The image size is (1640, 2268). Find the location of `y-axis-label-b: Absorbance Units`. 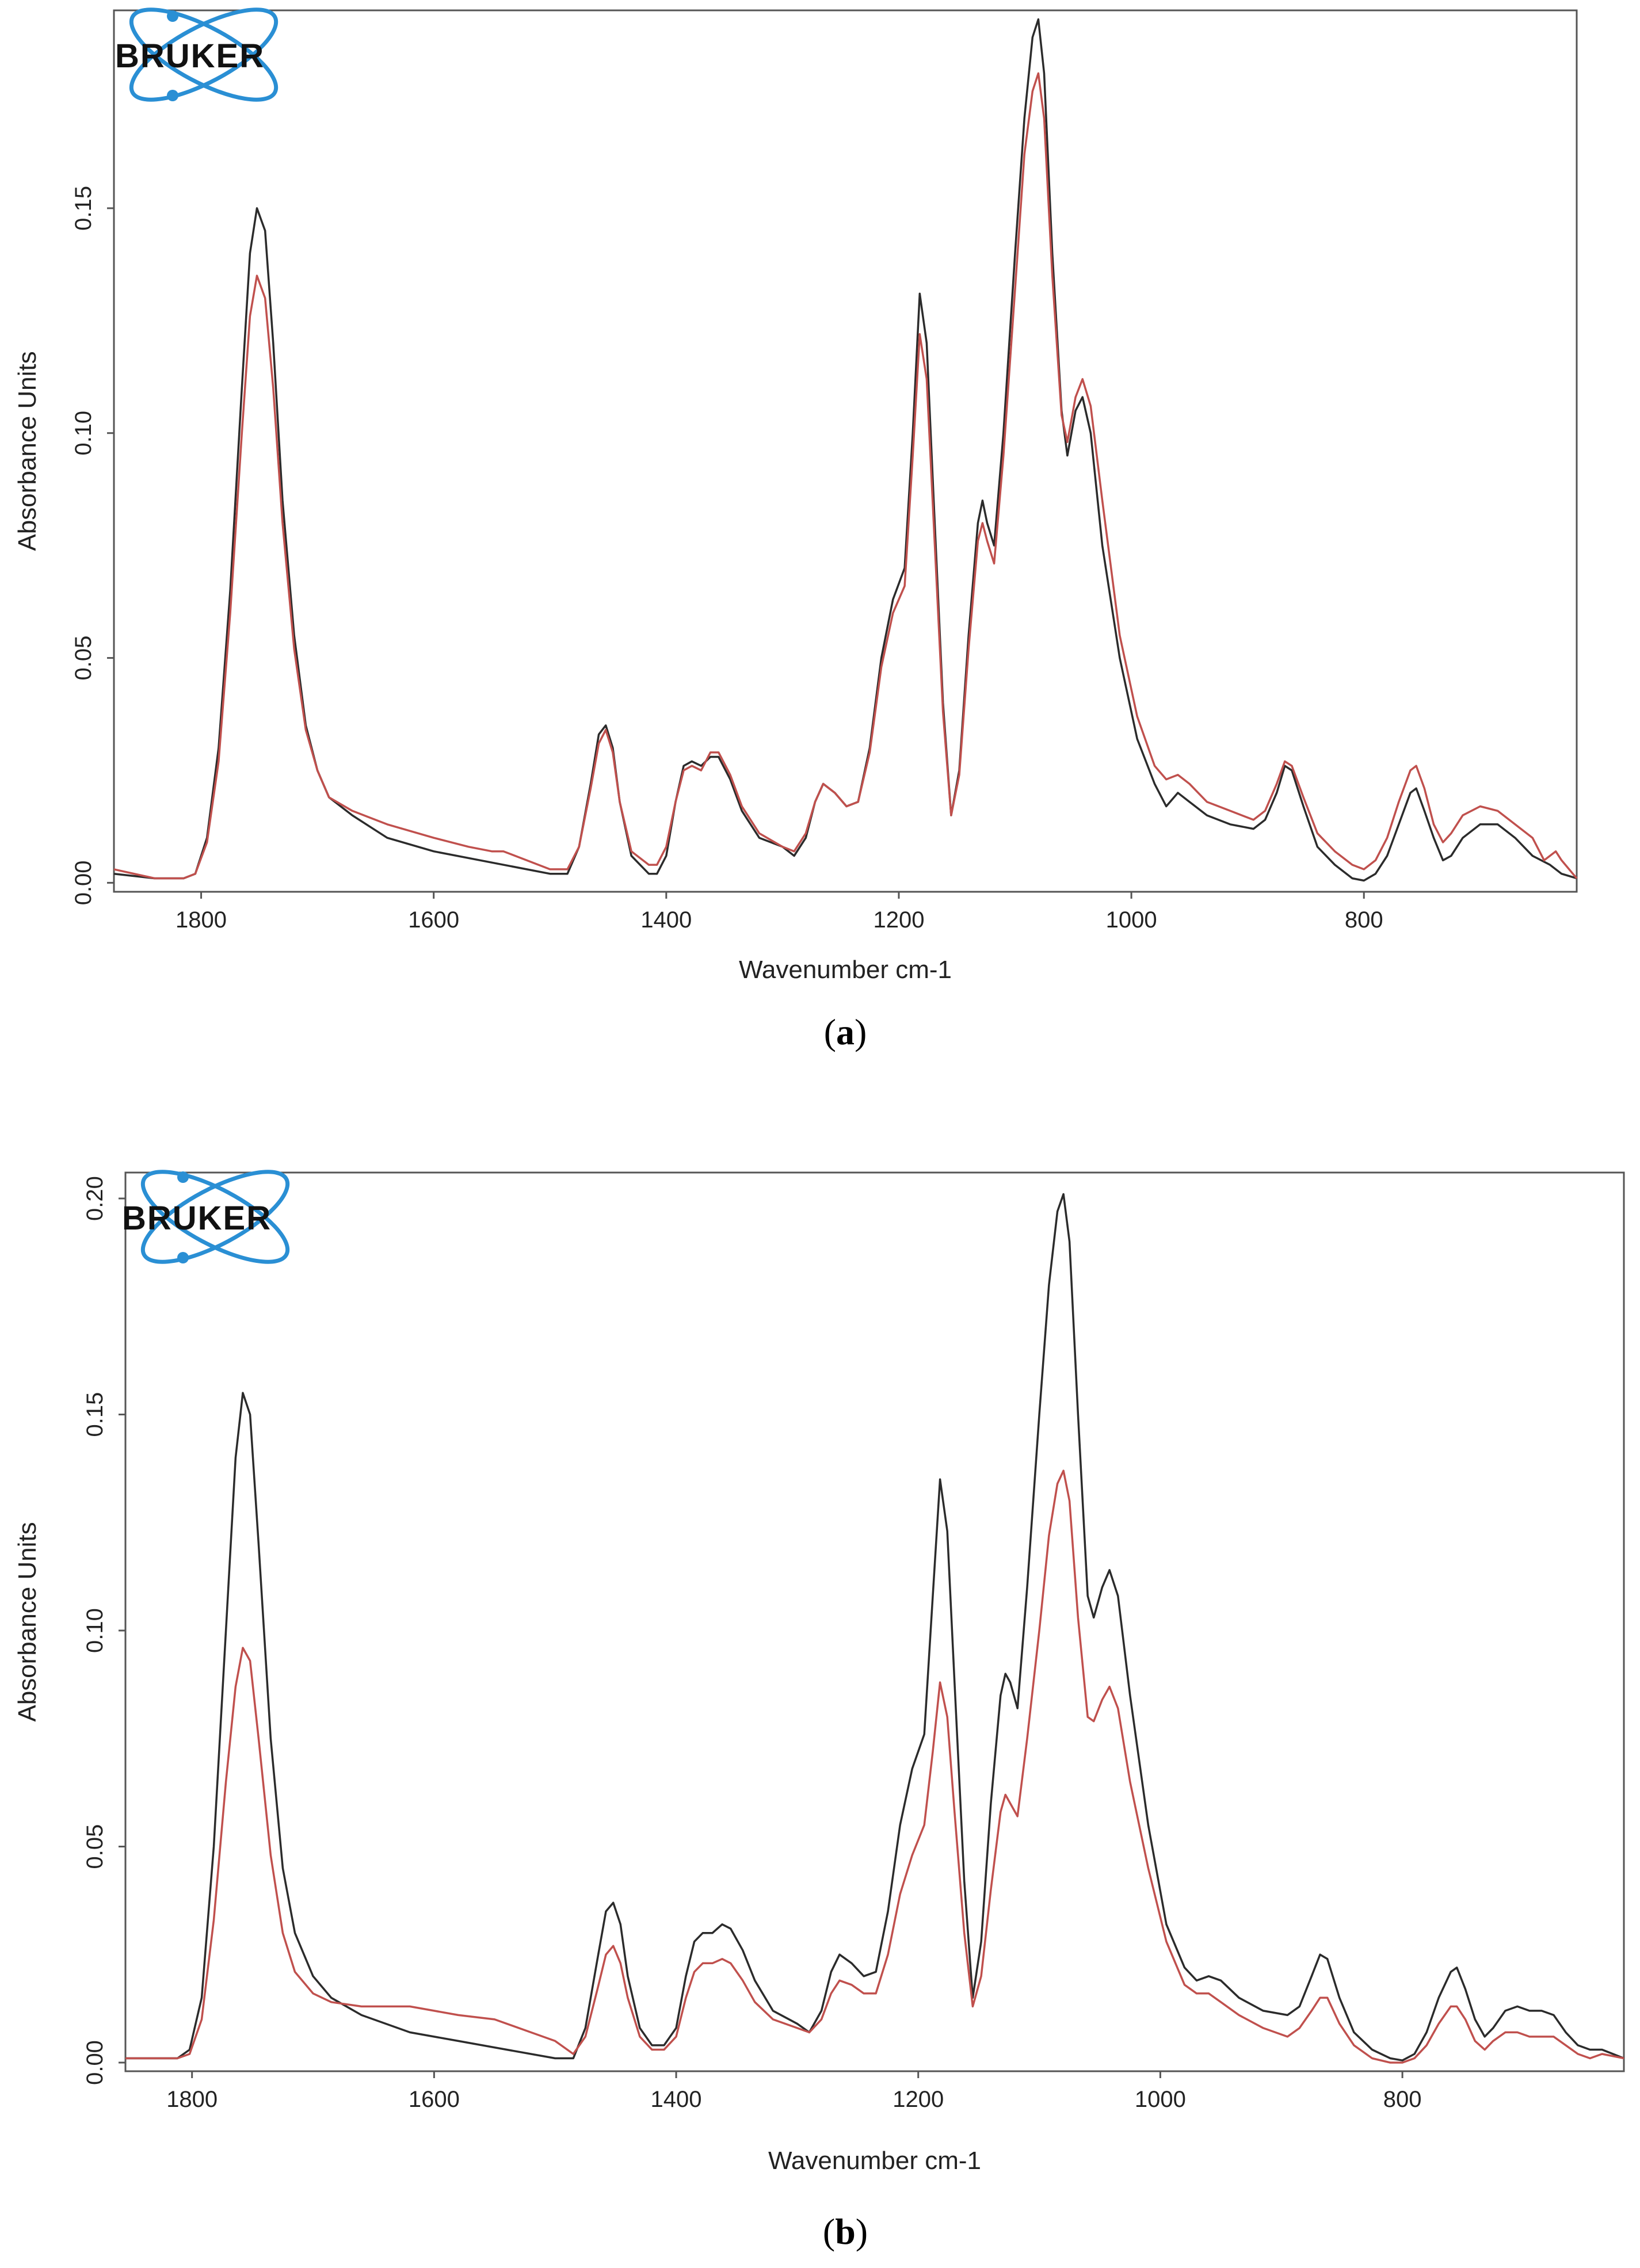

y-axis-label-b: Absorbance Units is located at coordinates (27, 1621).